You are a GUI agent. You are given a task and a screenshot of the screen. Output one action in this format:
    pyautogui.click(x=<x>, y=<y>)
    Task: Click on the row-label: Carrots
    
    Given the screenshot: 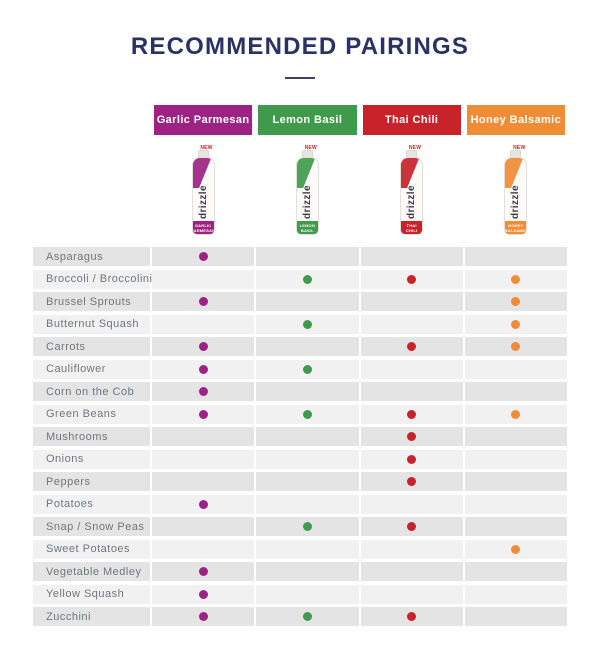 What is the action you would take?
    pyautogui.click(x=91, y=346)
    